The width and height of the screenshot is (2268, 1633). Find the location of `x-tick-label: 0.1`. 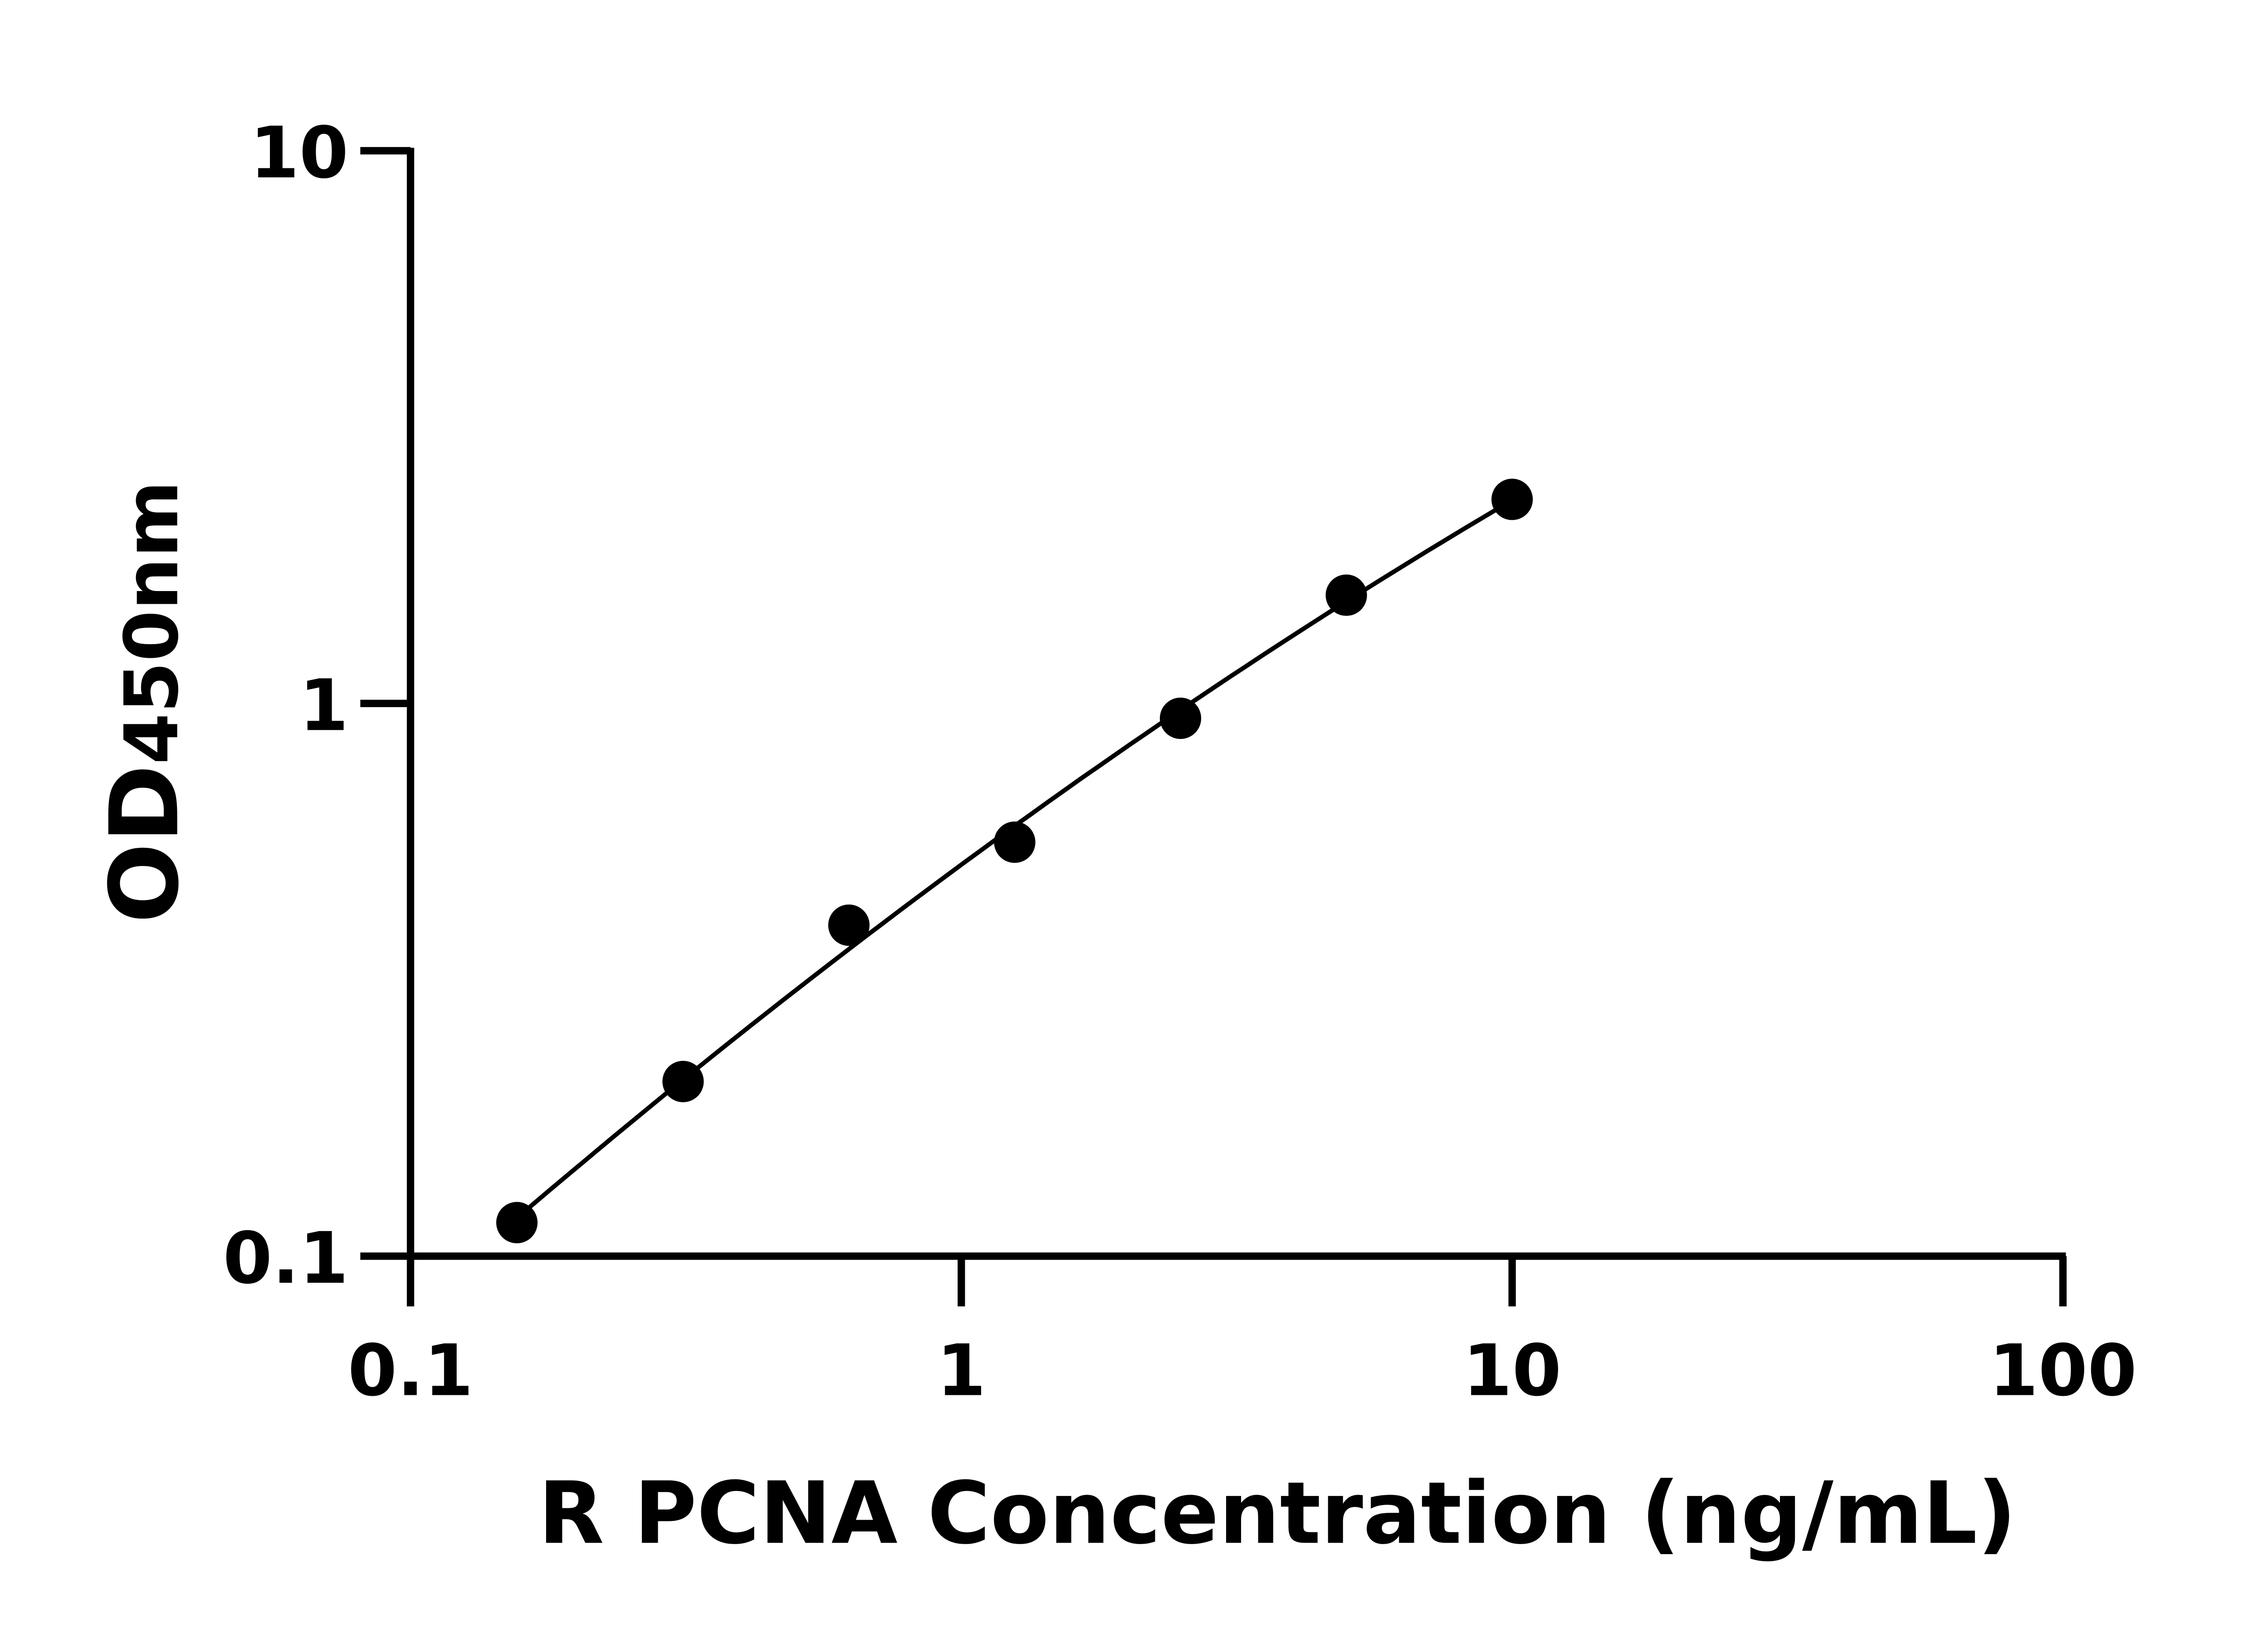

x-tick-label: 0.1 is located at coordinates (411, 1370).